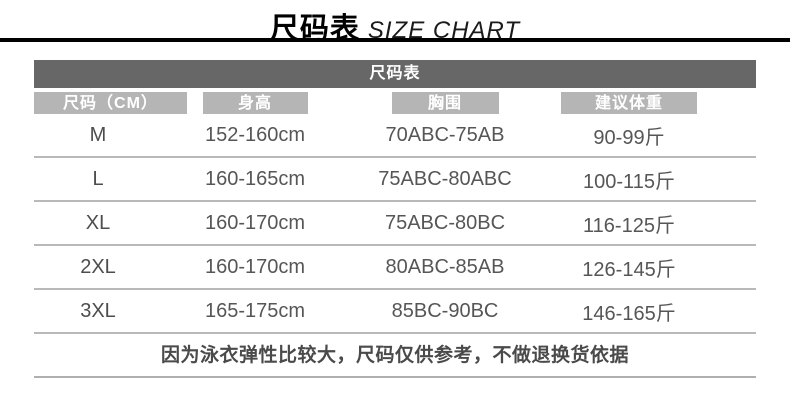  What do you see at coordinates (445, 178) in the screenshot?
I see `bust-cell: 75ABC-80ABC` at bounding box center [445, 178].